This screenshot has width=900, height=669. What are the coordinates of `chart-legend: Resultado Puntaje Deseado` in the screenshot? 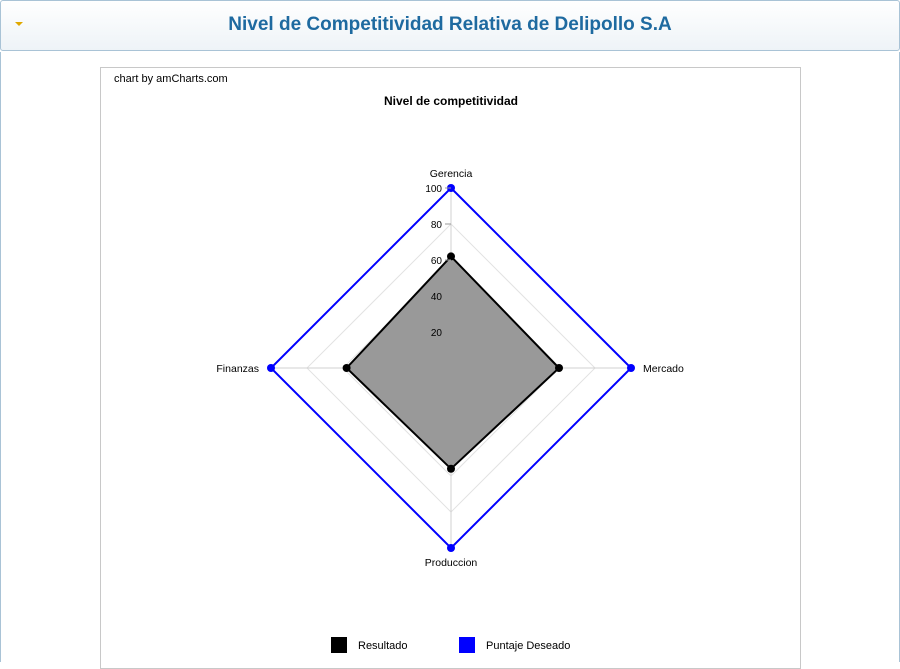 It's located at (531, 647).